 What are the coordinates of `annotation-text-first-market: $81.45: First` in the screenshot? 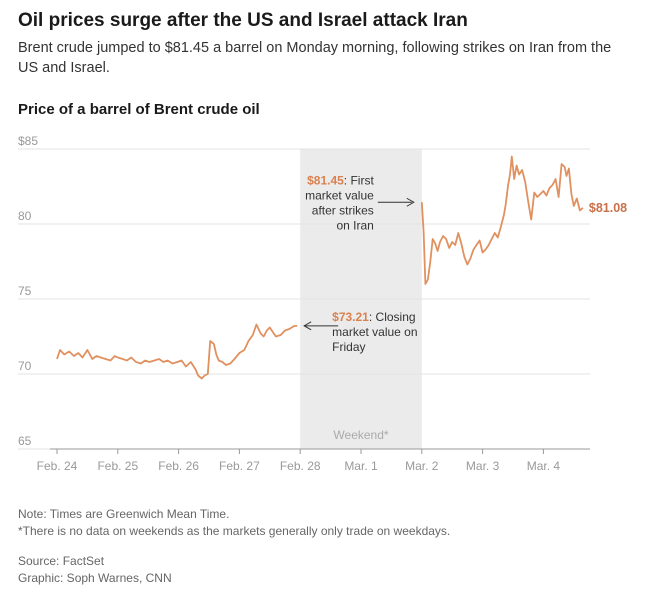 It's located at (340, 180).